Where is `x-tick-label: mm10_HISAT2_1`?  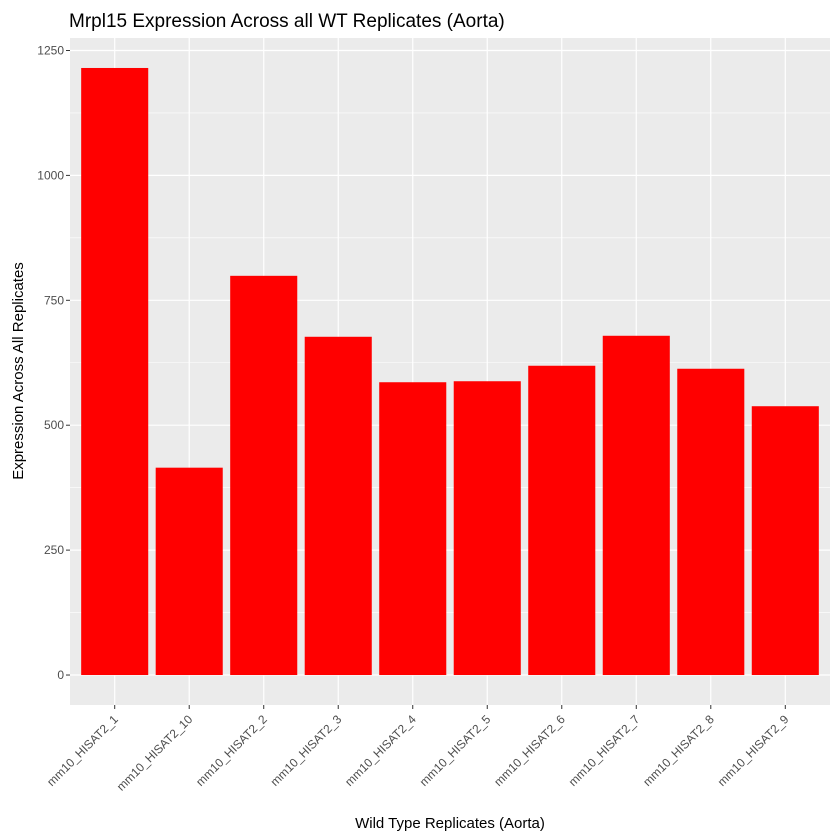 x-tick-label: mm10_HISAT2_1 is located at coordinates (82, 750).